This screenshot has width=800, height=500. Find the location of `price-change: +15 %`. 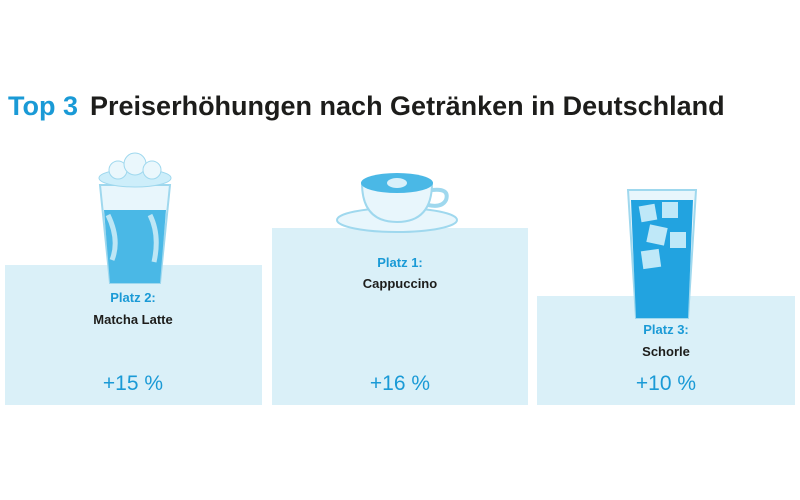

price-change: +15 % is located at coordinates (133, 383).